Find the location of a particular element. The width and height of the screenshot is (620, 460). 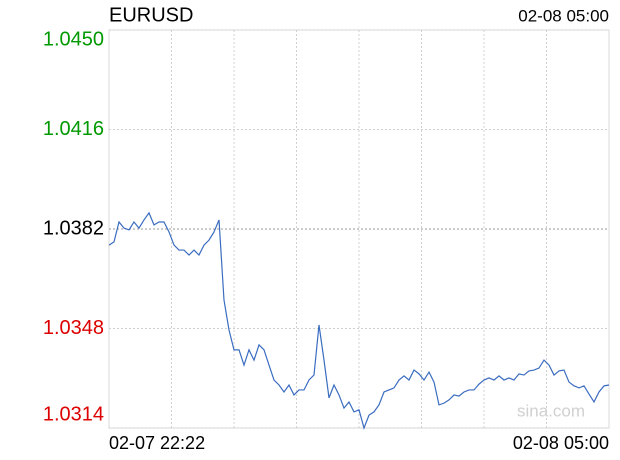

y-tick-label: 1.0314 is located at coordinates (73, 414).